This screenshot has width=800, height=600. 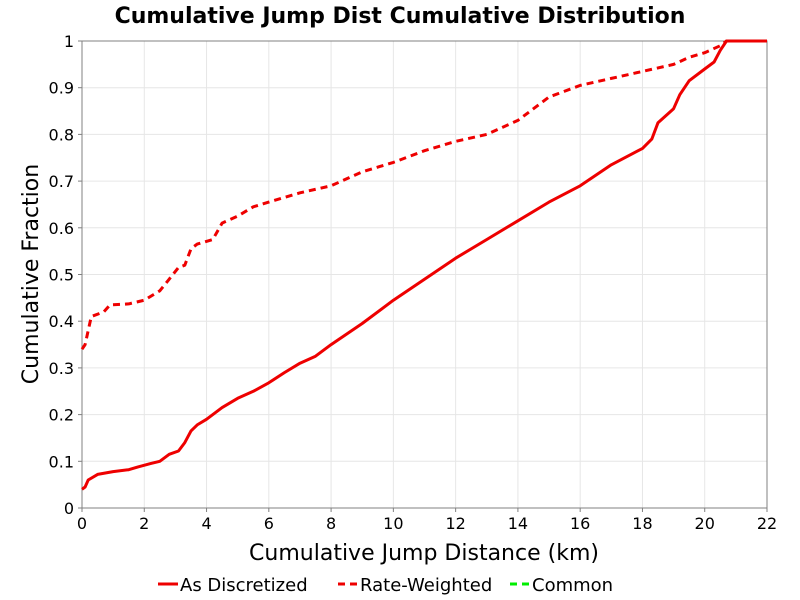 I want to click on x-tick-label: 20, so click(x=705, y=523).